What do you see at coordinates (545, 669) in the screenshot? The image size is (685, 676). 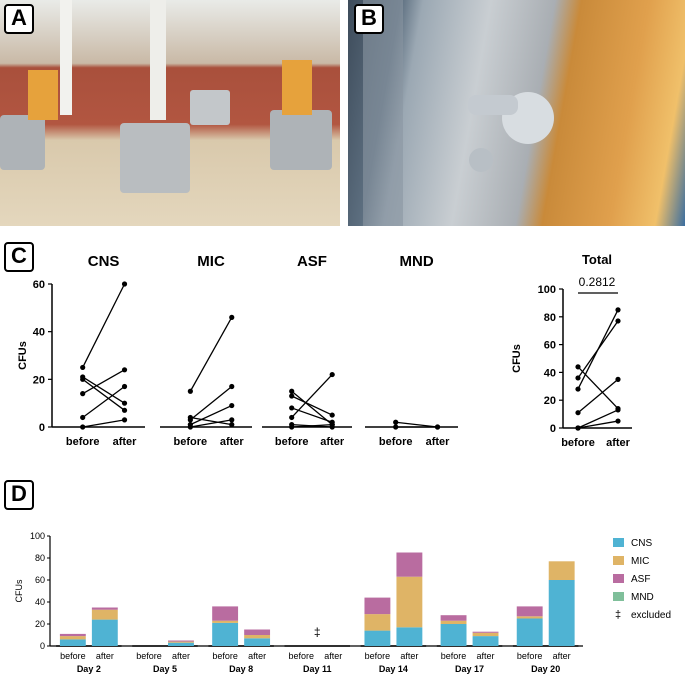 I see `day-label: Day 20` at bounding box center [545, 669].